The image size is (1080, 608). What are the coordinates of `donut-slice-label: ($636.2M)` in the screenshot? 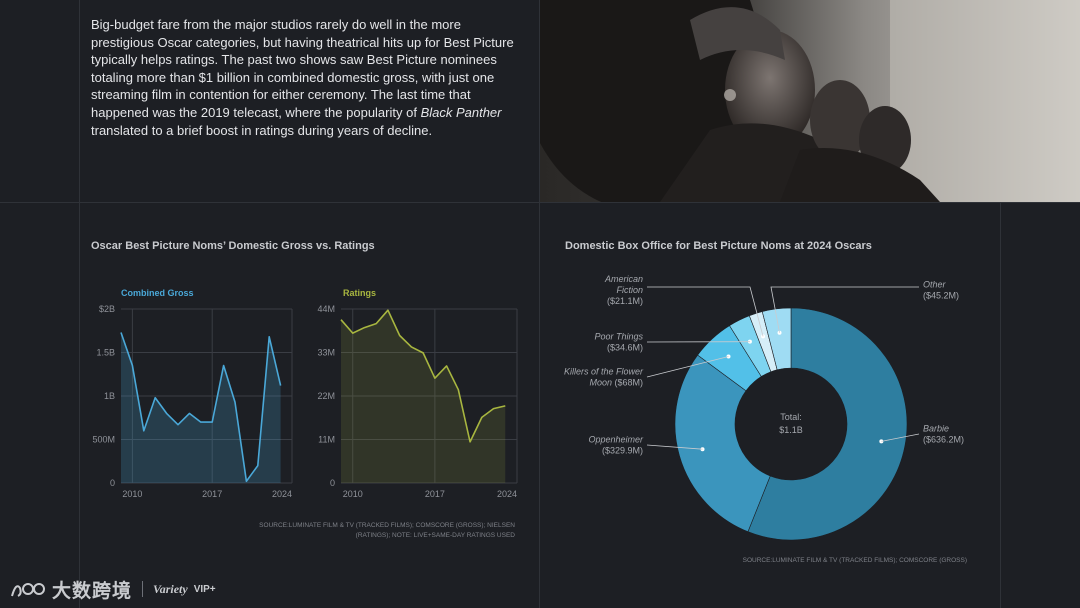 It's located at (943, 440).